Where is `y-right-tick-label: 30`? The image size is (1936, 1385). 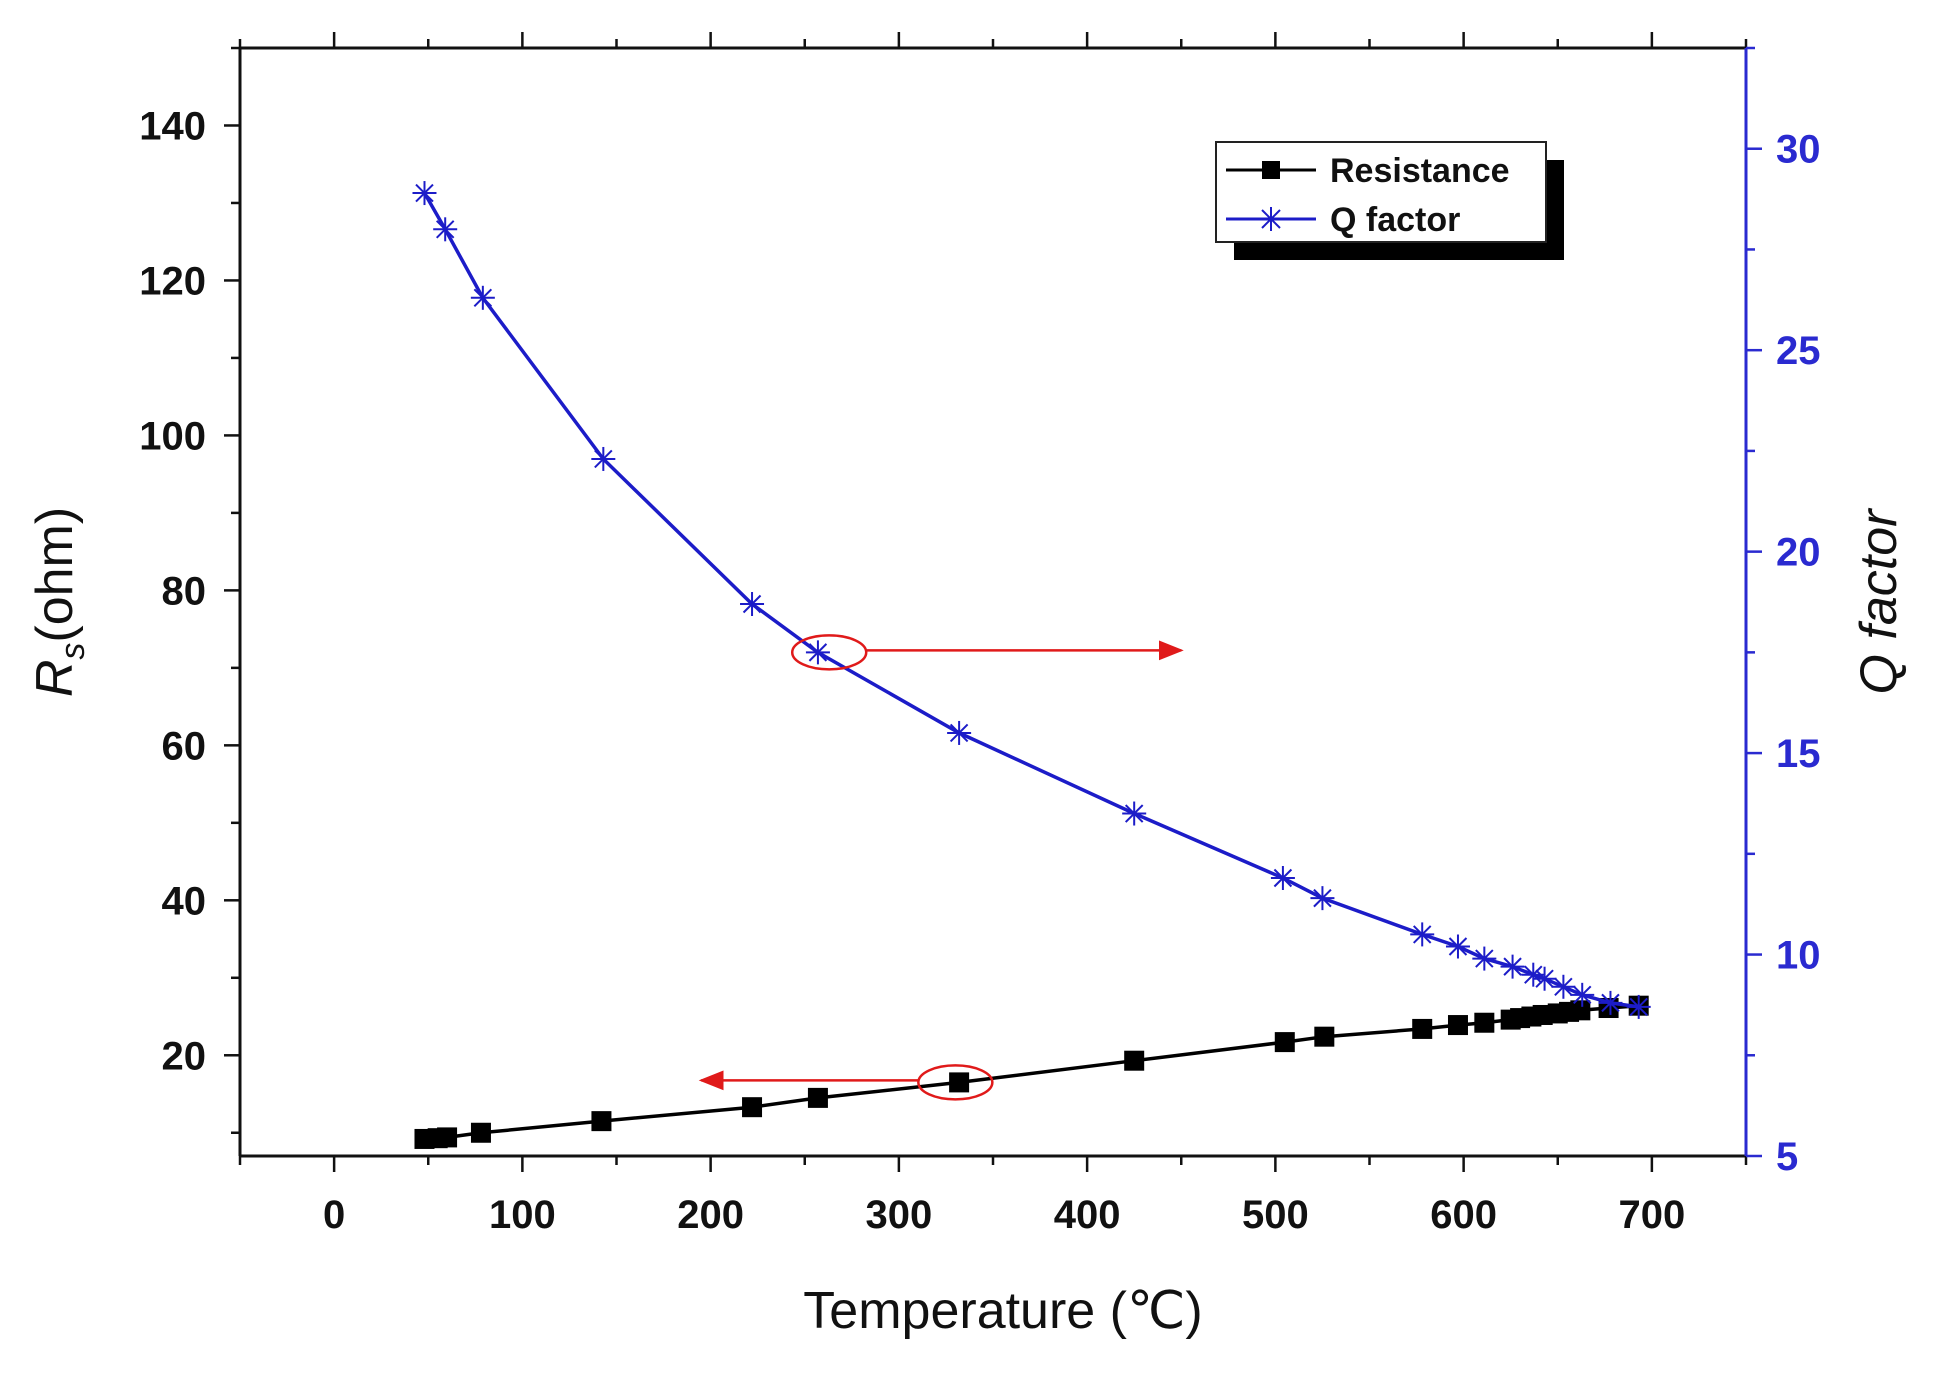 y-right-tick-label: 30 is located at coordinates (1798, 150).